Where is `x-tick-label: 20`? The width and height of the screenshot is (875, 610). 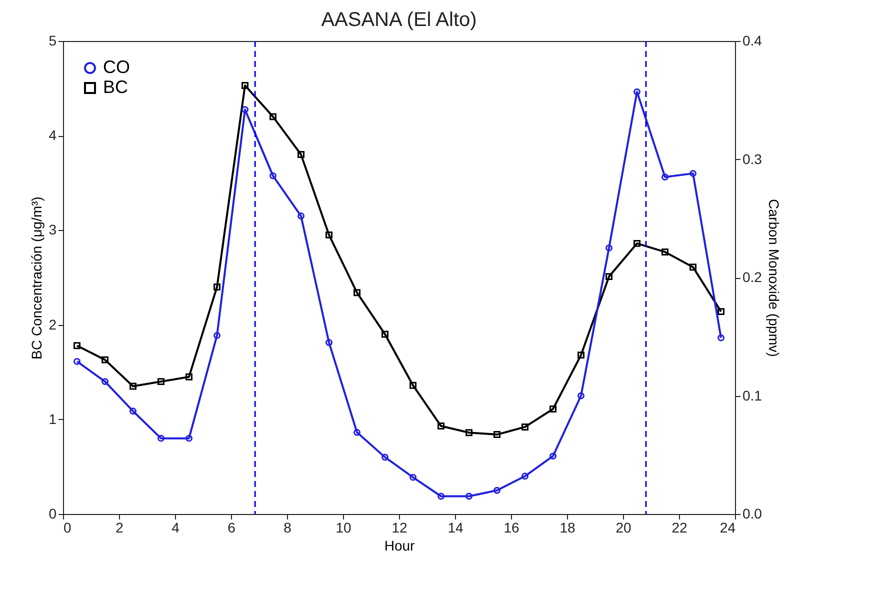 x-tick-label: 20 is located at coordinates (624, 528).